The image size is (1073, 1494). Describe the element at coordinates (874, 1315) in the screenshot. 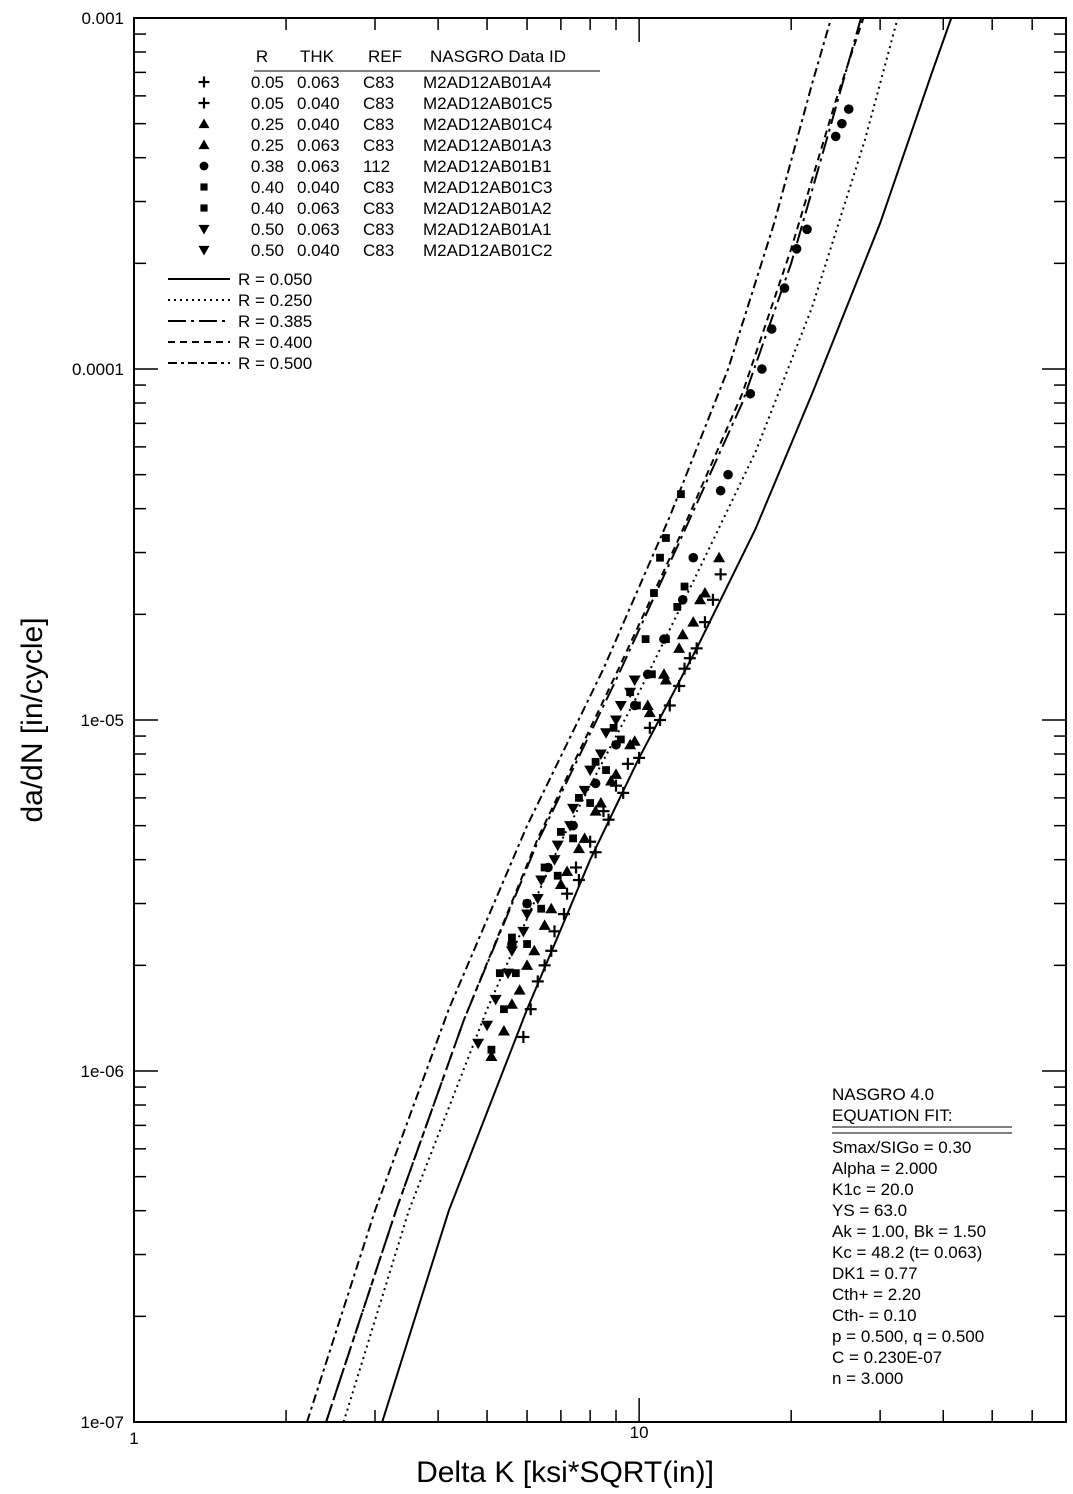

I see `fit-param: Cth- = 0.10` at that location.